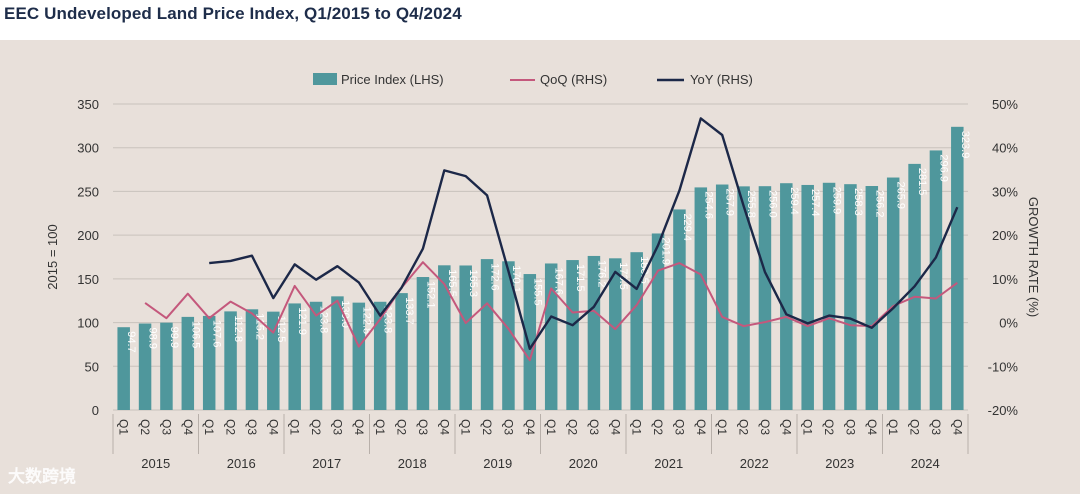 The width and height of the screenshot is (1080, 499). What do you see at coordinates (1003, 410) in the screenshot?
I see `y2-tick-label: -20%` at bounding box center [1003, 410].